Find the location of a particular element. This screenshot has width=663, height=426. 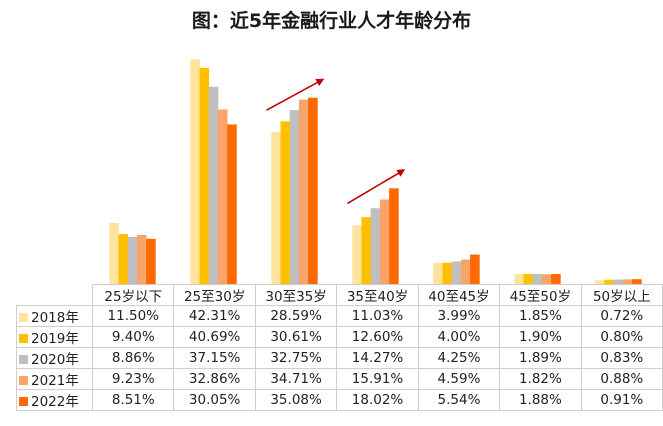

series-label: 2018年 is located at coordinates (54, 316).